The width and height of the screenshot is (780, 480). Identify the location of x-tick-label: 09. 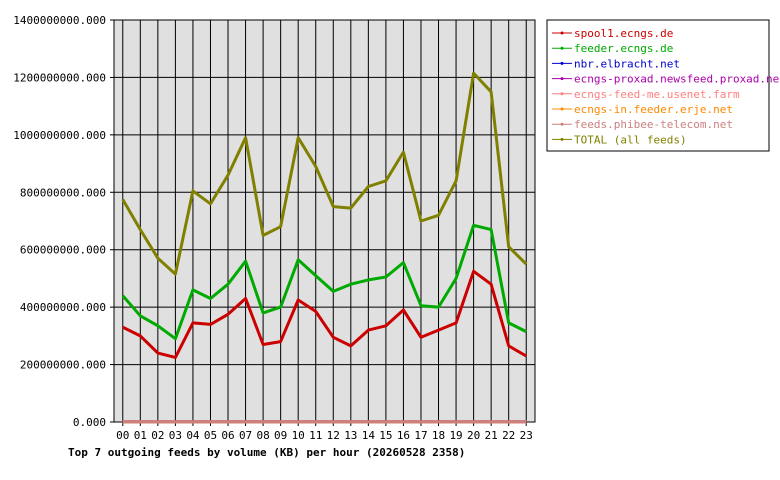
(280, 435).